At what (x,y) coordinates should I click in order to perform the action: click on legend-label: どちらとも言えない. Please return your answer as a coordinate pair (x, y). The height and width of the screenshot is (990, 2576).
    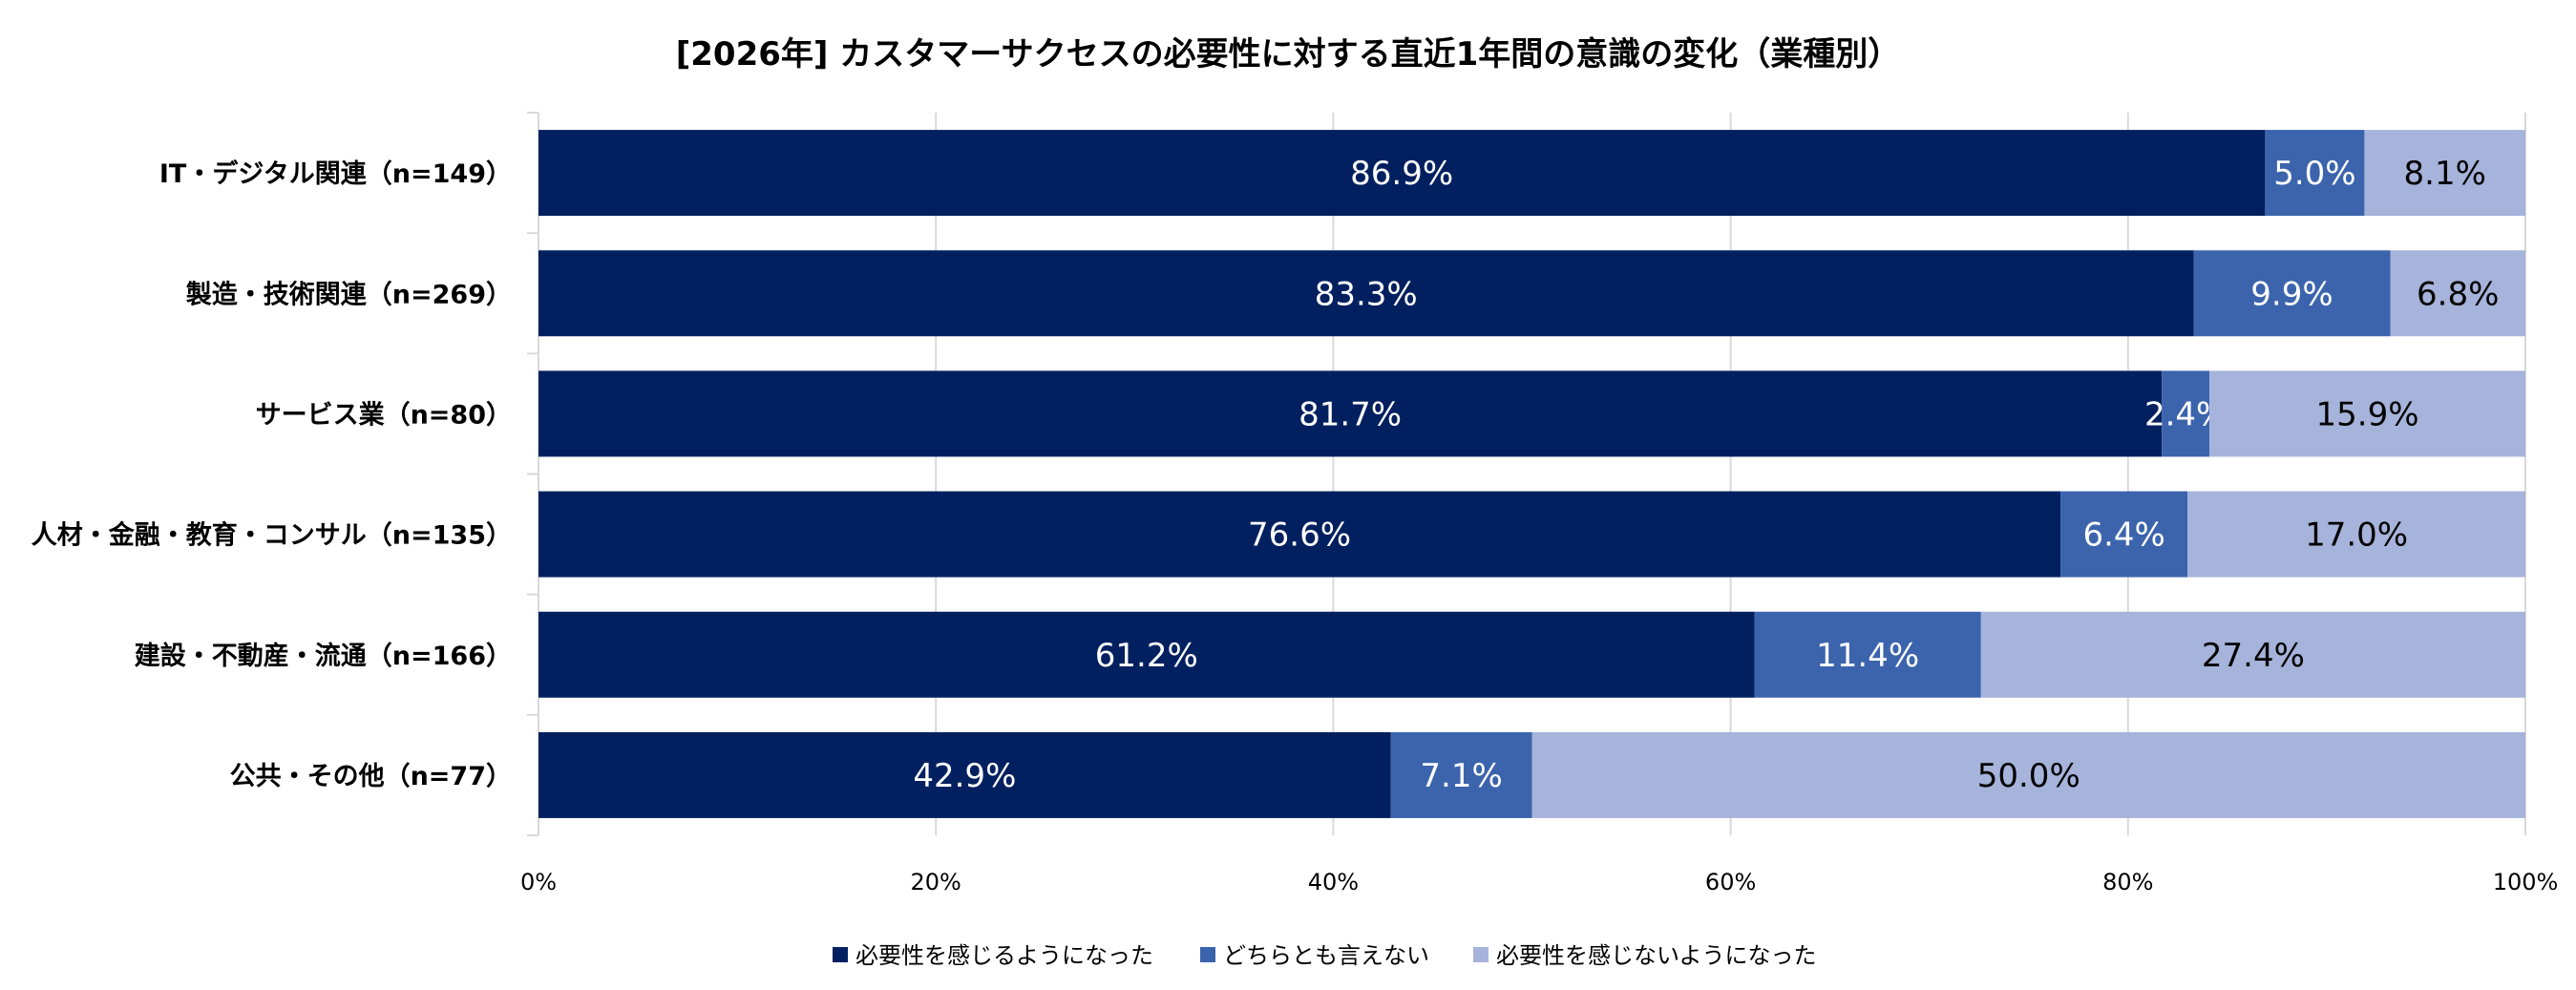
    Looking at the image, I should click on (1326, 955).